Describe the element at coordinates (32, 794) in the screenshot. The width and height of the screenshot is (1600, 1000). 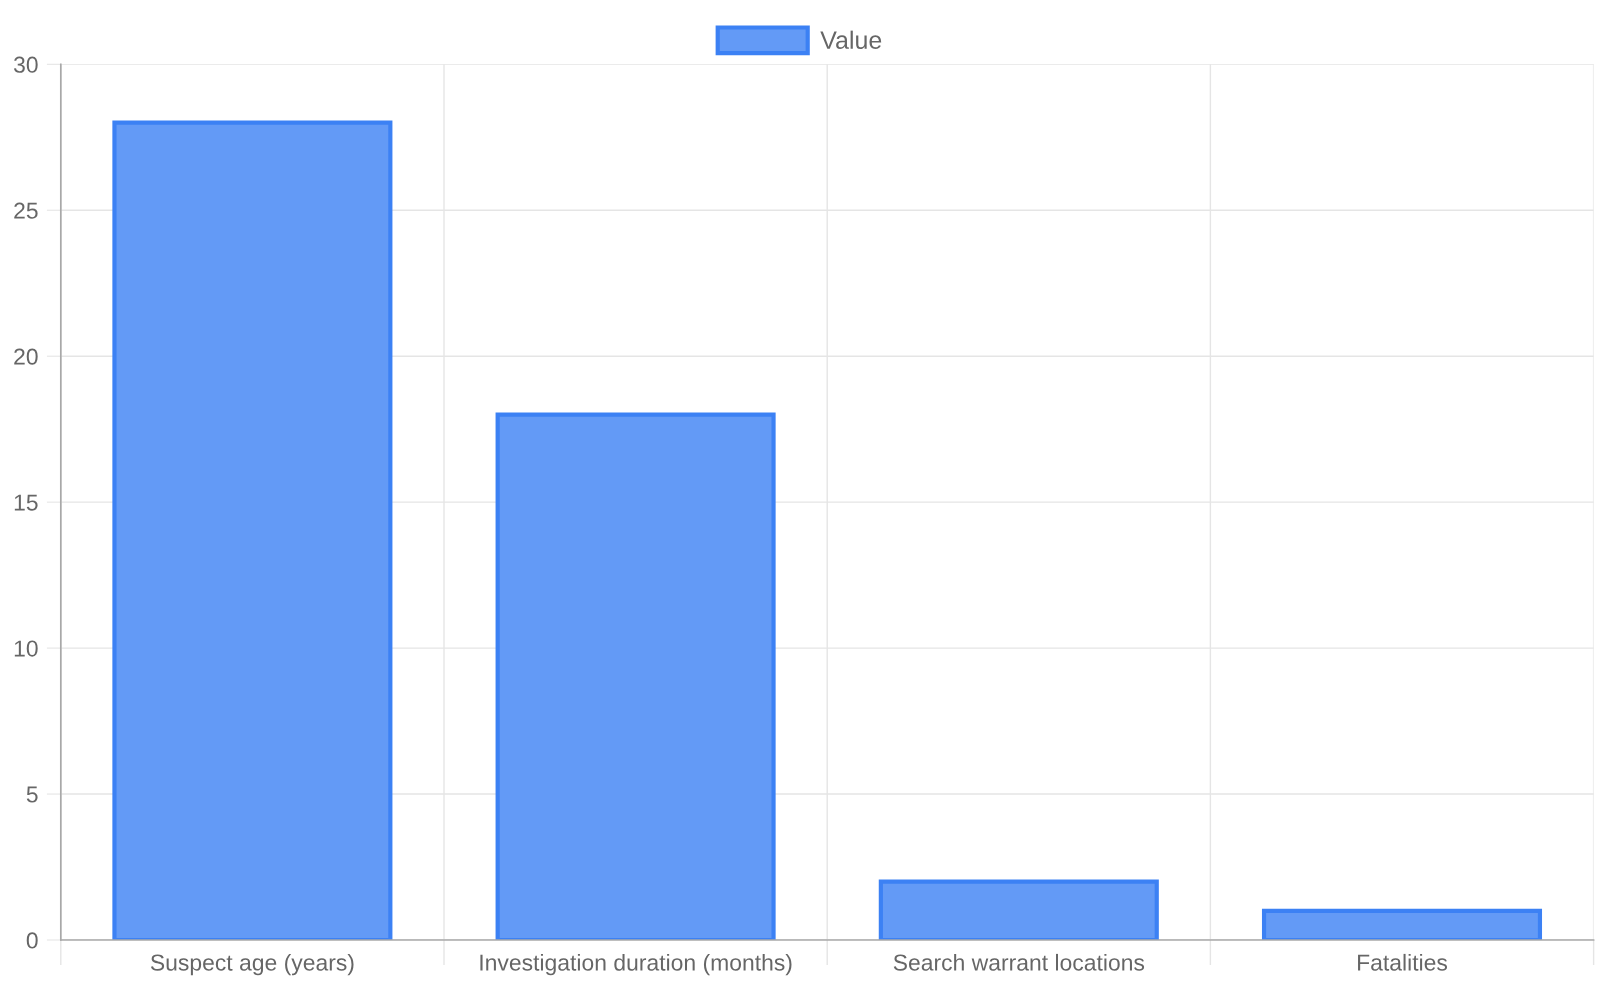
I see `y-tick-label: 5` at that location.